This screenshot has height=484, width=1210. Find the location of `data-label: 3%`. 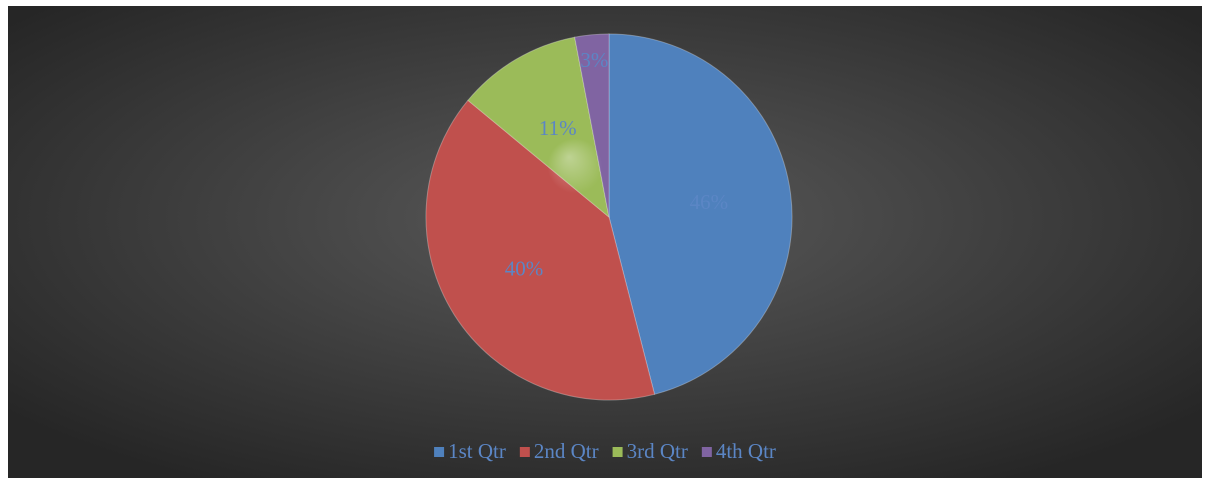

data-label: 3% is located at coordinates (594, 60).